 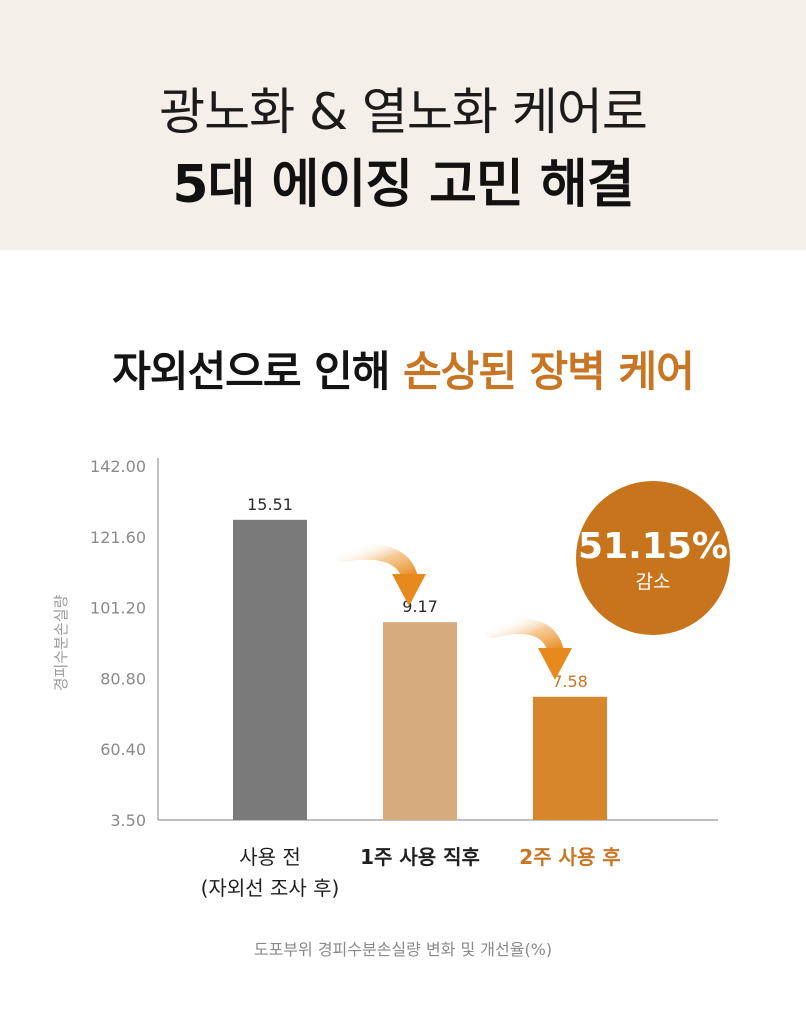 I want to click on reduction-badge: 51.15% 감소, so click(x=653, y=558).